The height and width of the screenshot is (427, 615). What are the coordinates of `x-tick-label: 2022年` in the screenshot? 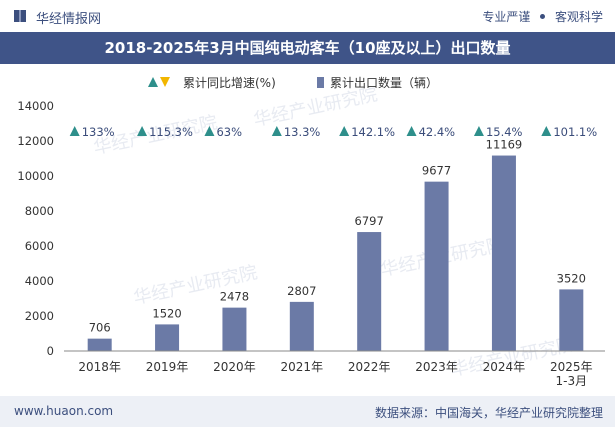 It's located at (369, 367).